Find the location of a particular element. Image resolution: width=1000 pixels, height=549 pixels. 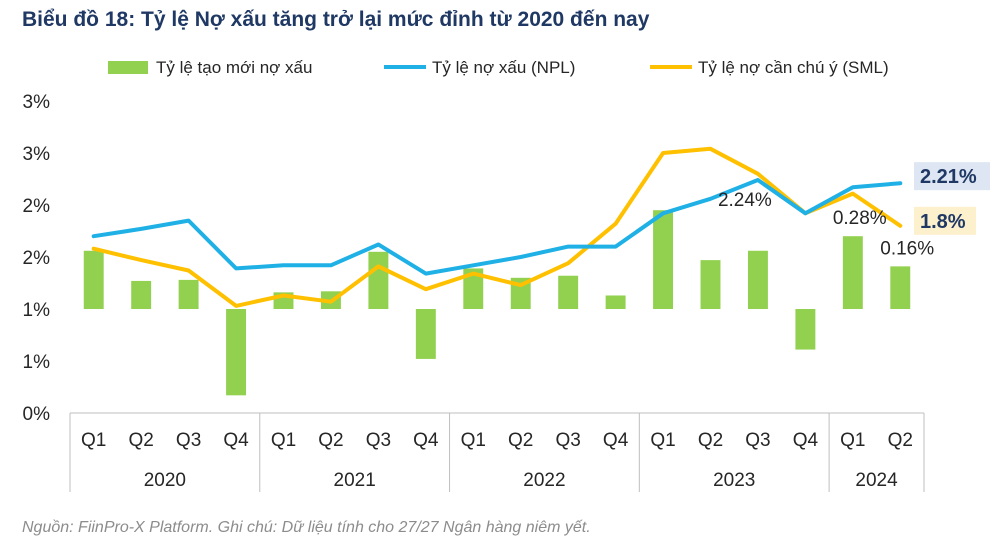

year-label: 2024 is located at coordinates (876, 480).